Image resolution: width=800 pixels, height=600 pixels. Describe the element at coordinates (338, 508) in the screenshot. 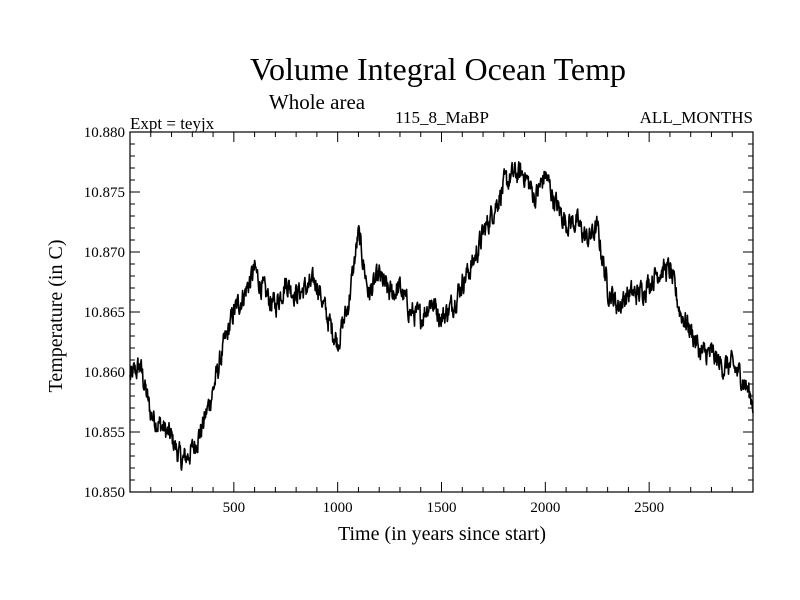

I see `x-tick-label: 1000` at that location.